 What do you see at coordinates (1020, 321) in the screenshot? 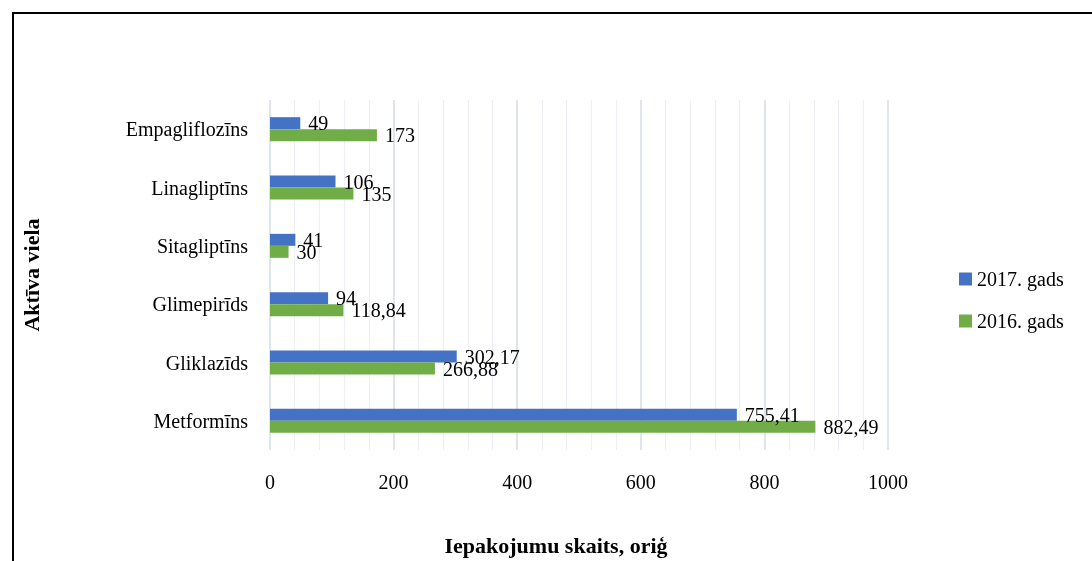
I see `legend-label: 2016. gads` at bounding box center [1020, 321].